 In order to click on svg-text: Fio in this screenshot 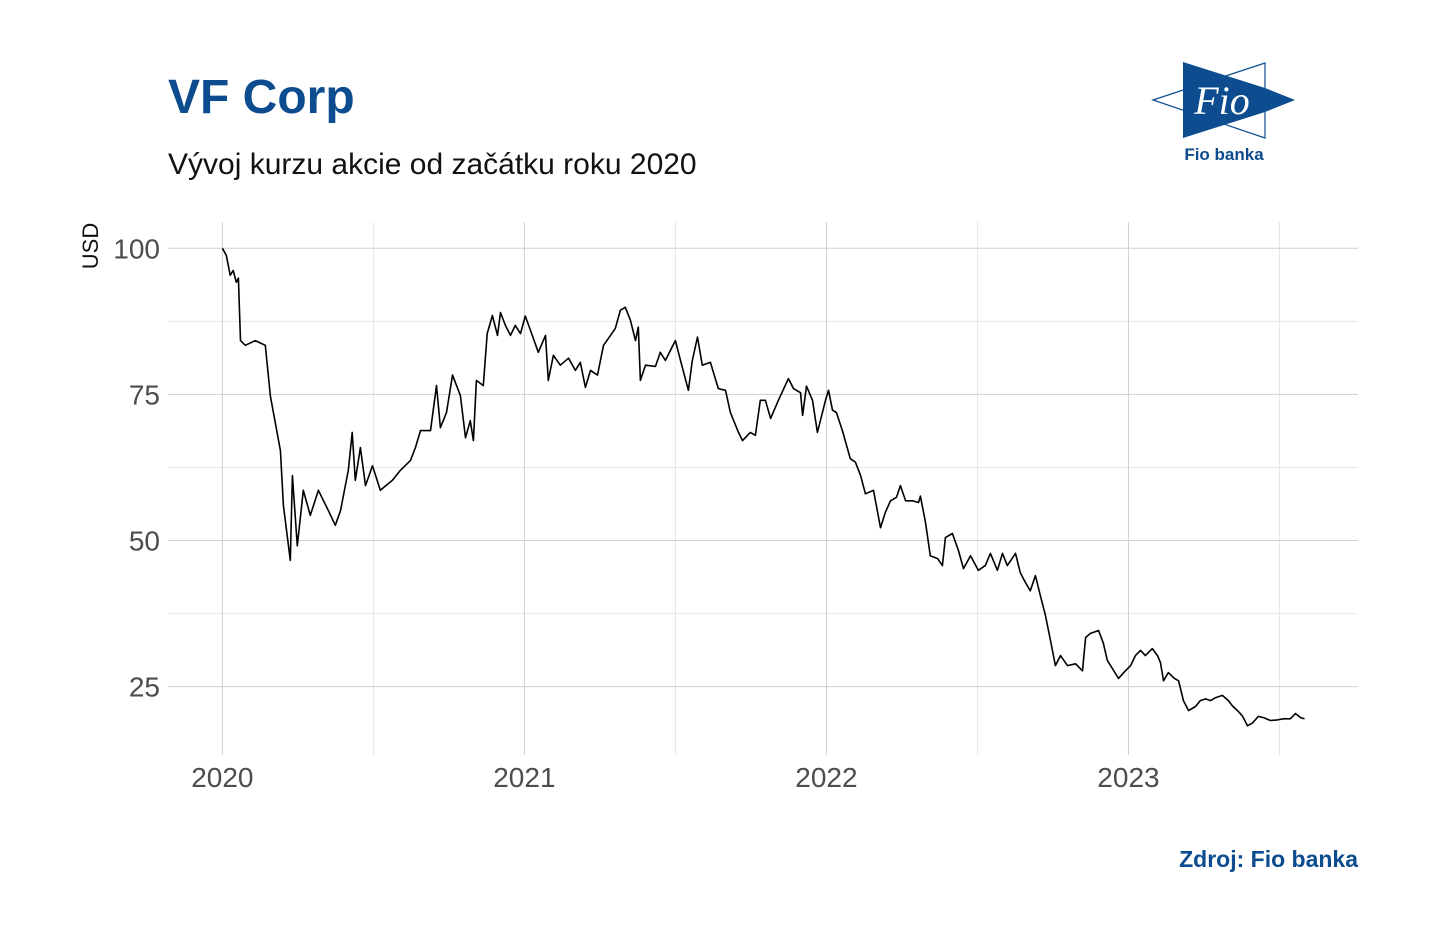, I will do `click(1221, 100)`.